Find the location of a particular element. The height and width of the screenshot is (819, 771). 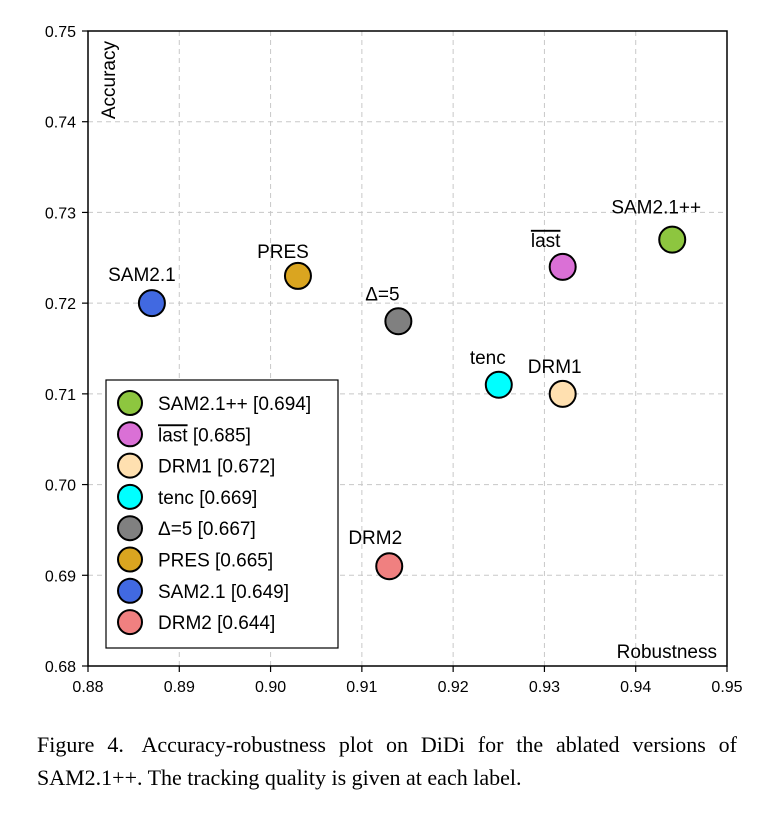

legend-entry: tenc [0.669] is located at coordinates (207, 498).